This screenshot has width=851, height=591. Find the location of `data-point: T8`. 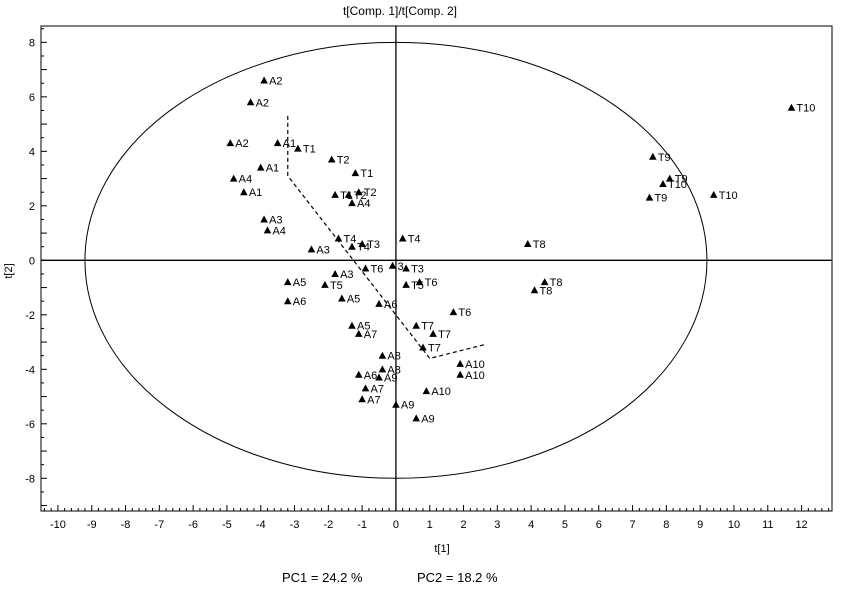

data-point: T8 is located at coordinates (551, 283).